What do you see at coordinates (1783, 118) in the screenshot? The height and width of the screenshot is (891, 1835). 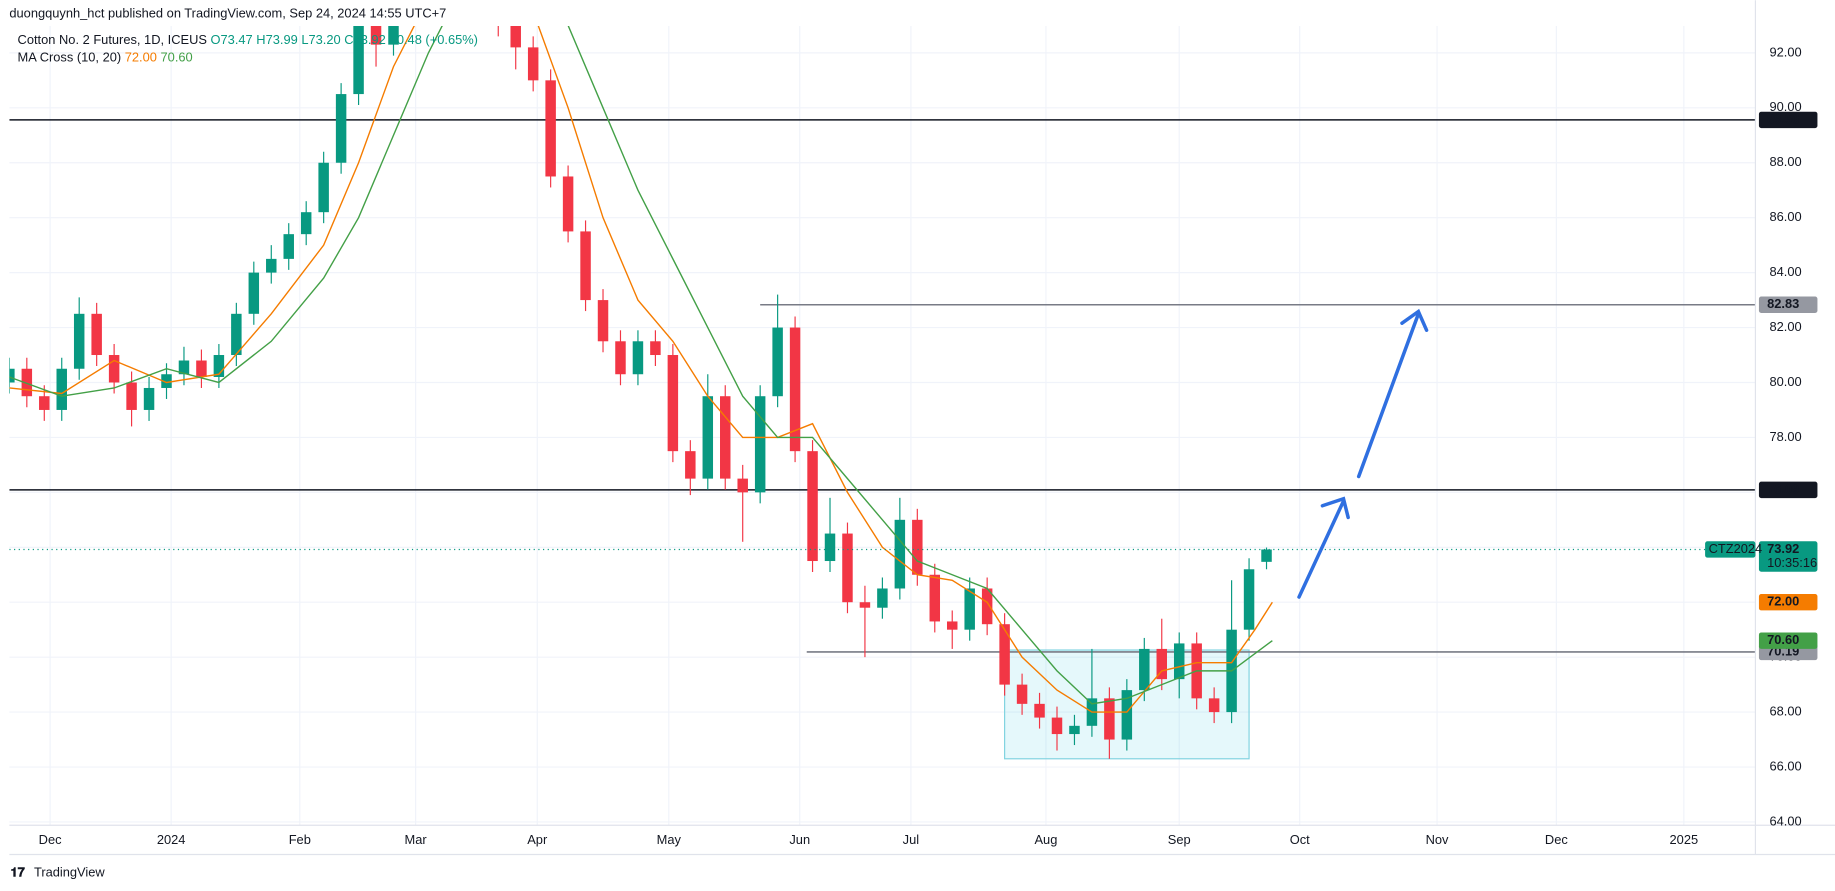 I see `level-label: 89.56` at bounding box center [1783, 118].